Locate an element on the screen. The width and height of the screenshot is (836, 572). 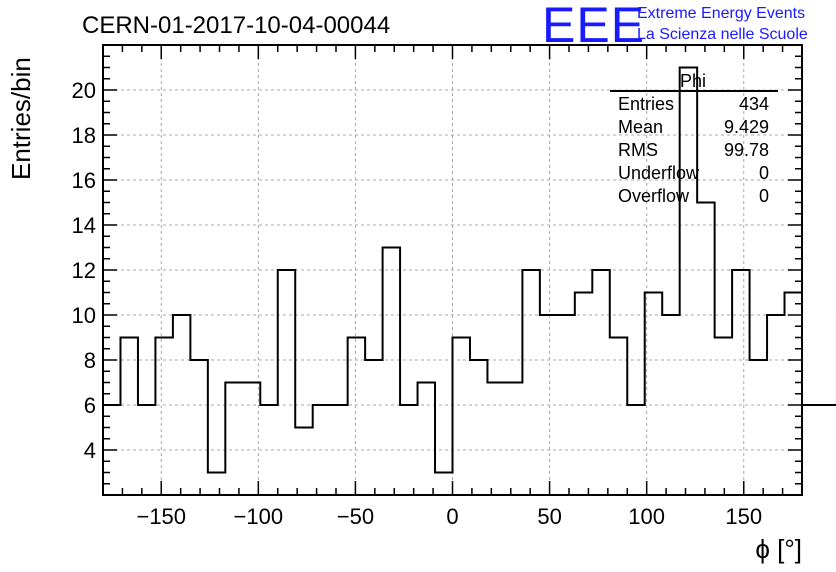
stats-row-label: Mean is located at coordinates (640, 127).